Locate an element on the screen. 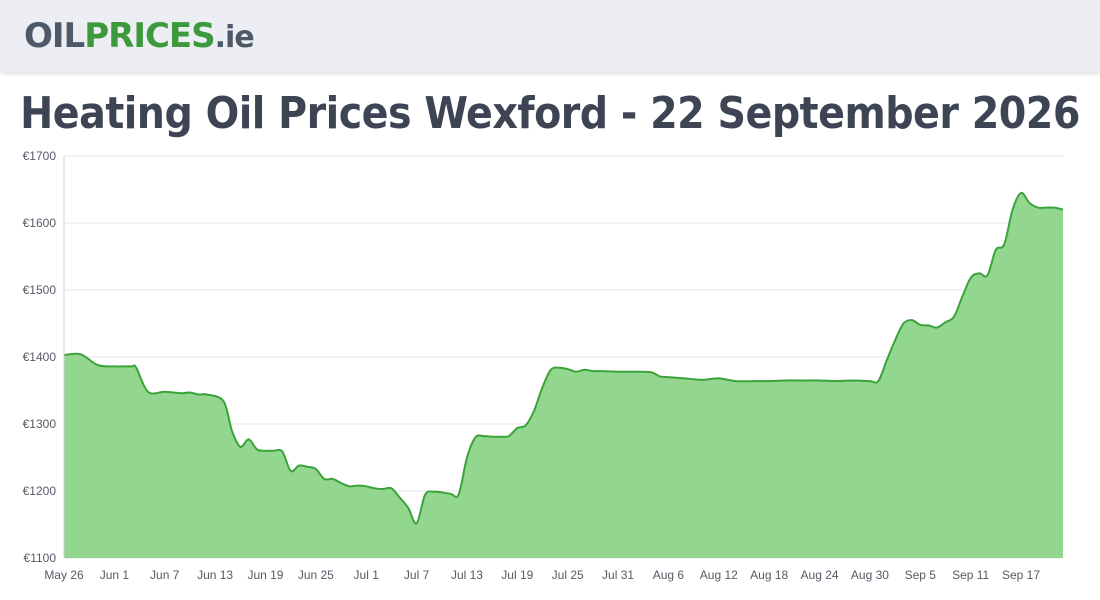  x-tick-label: Jul 25 is located at coordinates (568, 575).